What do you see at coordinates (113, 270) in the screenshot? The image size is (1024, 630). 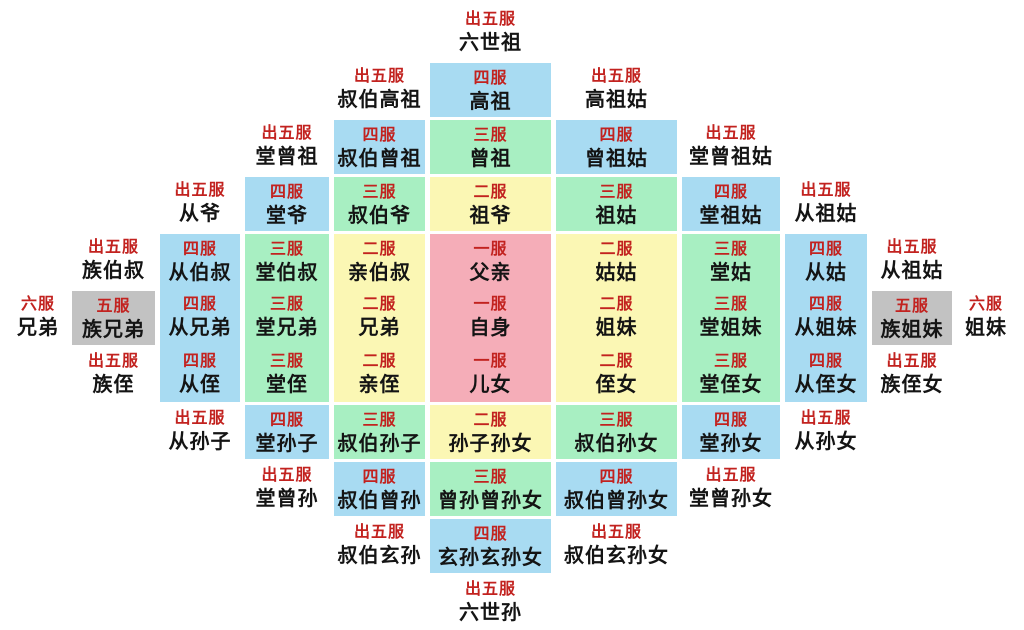 I see `relation-name: 族伯叔` at bounding box center [113, 270].